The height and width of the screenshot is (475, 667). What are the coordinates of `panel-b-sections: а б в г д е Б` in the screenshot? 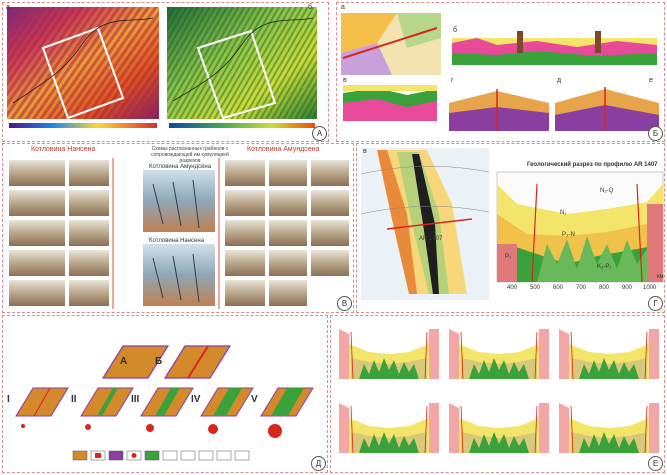 It's located at (500, 72).